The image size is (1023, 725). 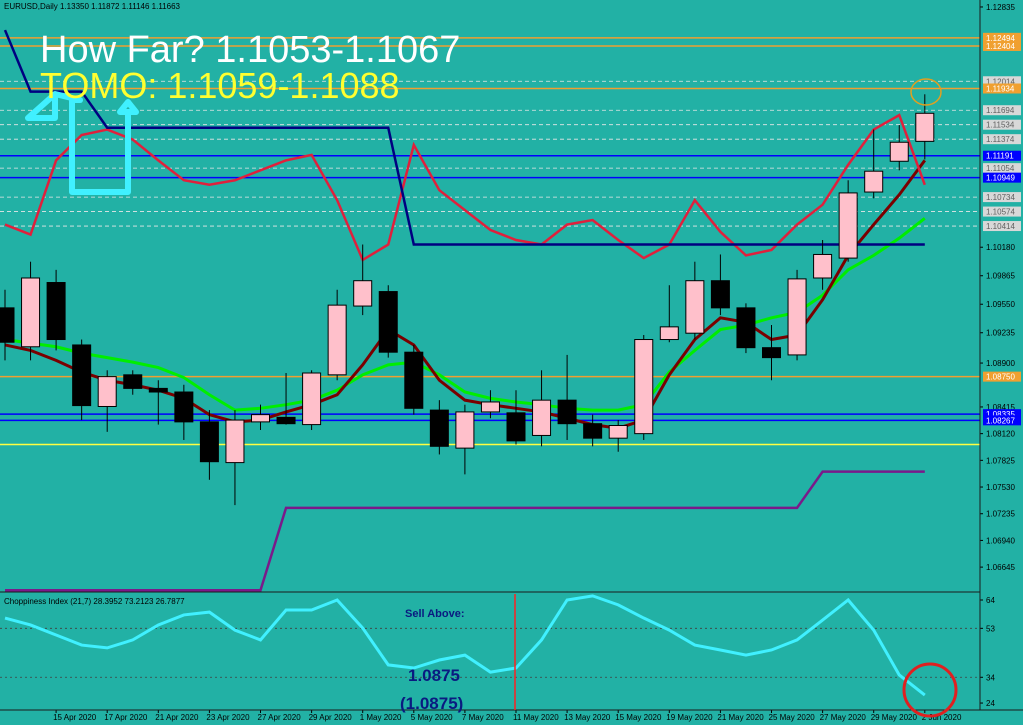 What do you see at coordinates (1000, 363) in the screenshot?
I see `y-tick-label: 1.08900` at bounding box center [1000, 363].